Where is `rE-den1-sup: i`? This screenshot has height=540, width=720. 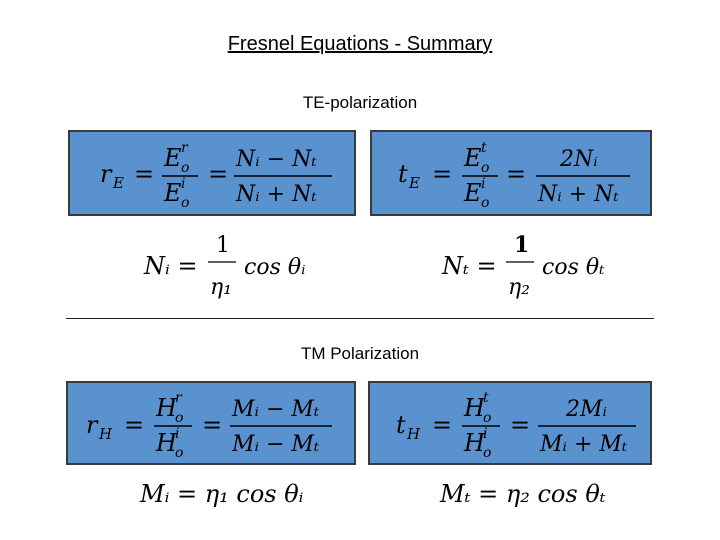
rE-den1-sup: i is located at coordinates (183, 184).